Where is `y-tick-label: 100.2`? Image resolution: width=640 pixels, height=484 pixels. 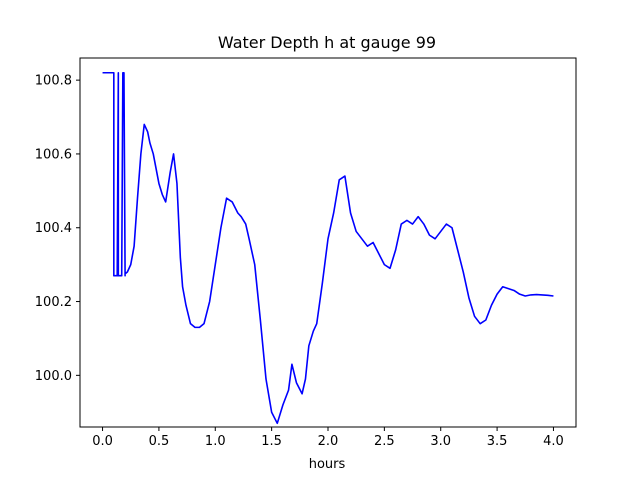 y-tick-label: 100.2 is located at coordinates (53, 302).